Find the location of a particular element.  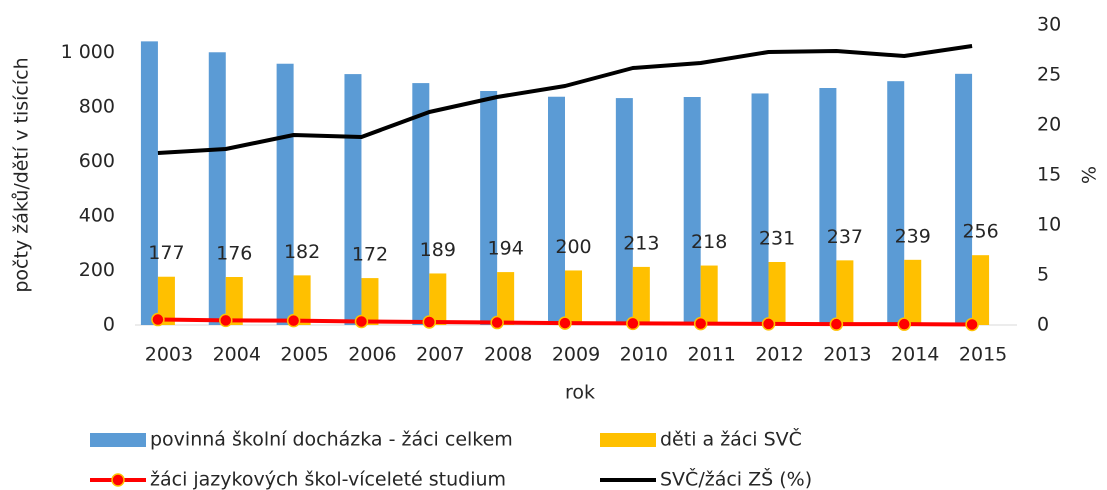

y-axis-title: počty žáků/dětí v tisících is located at coordinates (22, 174).